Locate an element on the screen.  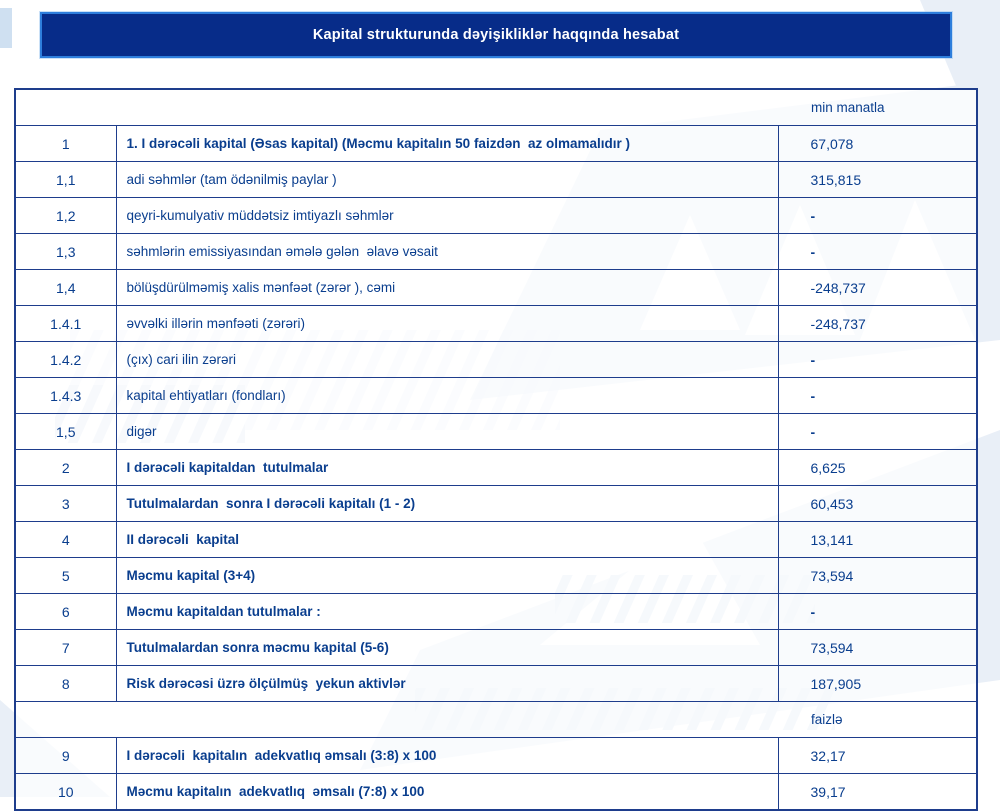
row-value: 67,078 is located at coordinates (877, 143).